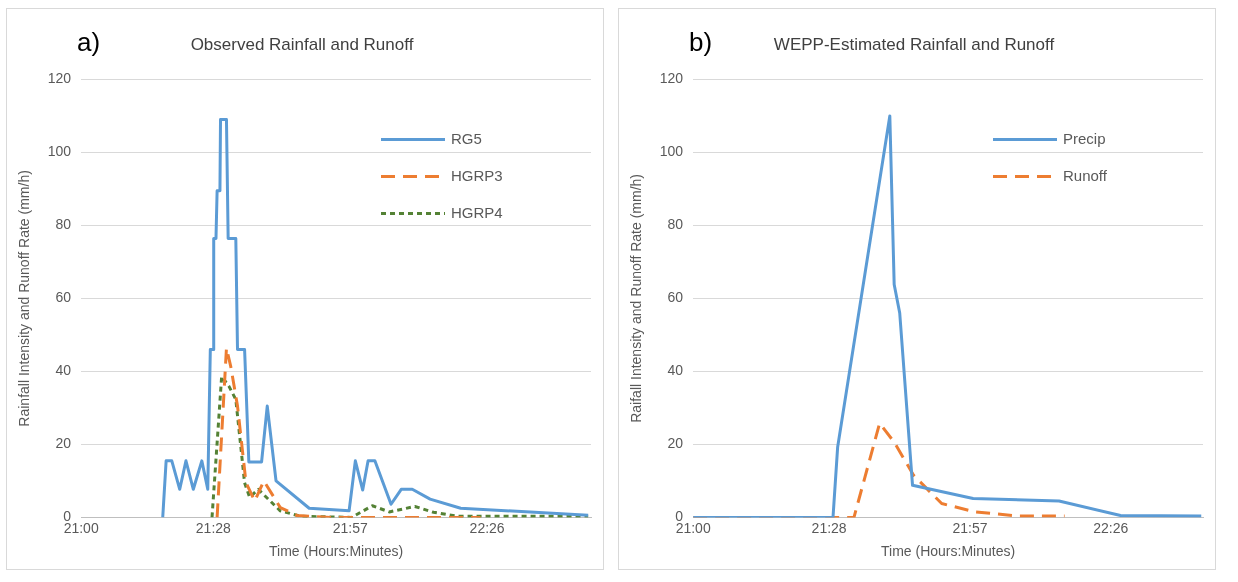 The height and width of the screenshot is (582, 1238). What do you see at coordinates (636, 298) in the screenshot?
I see `y-axis-title: Raifall Intensity and Runoff Rate (mm/h)` at bounding box center [636, 298].